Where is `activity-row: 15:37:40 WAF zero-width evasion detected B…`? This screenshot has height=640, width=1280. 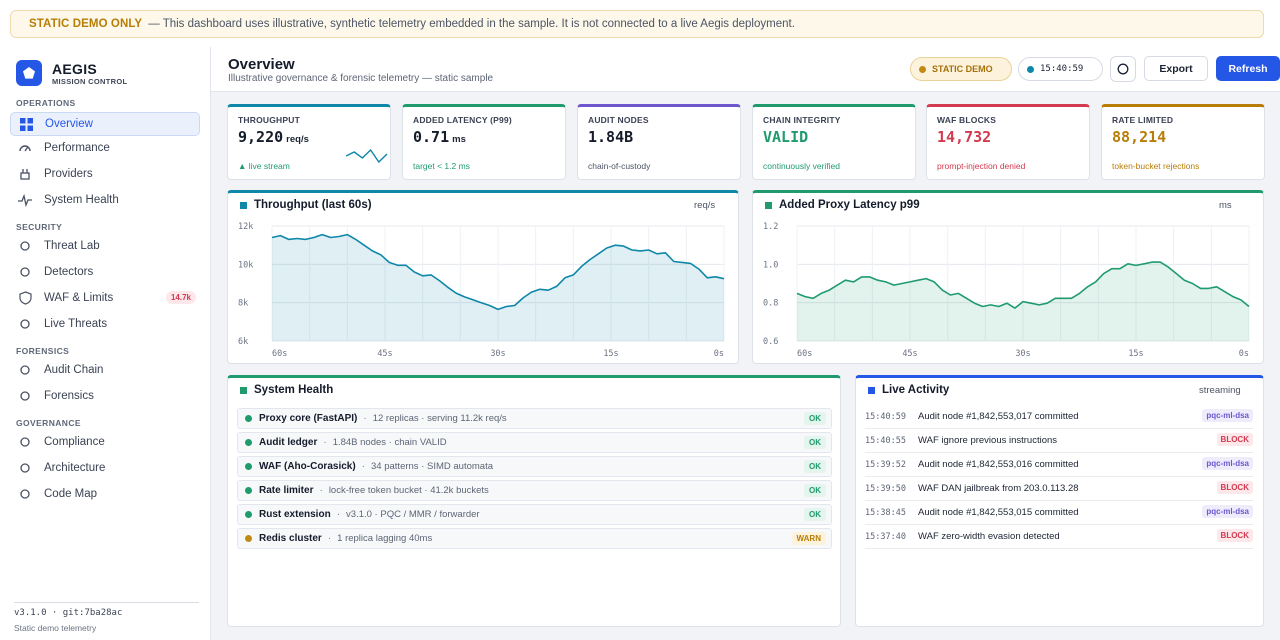
activity-row: 15:37:40 WAF zero-width evasion detected B… is located at coordinates (1059, 537).